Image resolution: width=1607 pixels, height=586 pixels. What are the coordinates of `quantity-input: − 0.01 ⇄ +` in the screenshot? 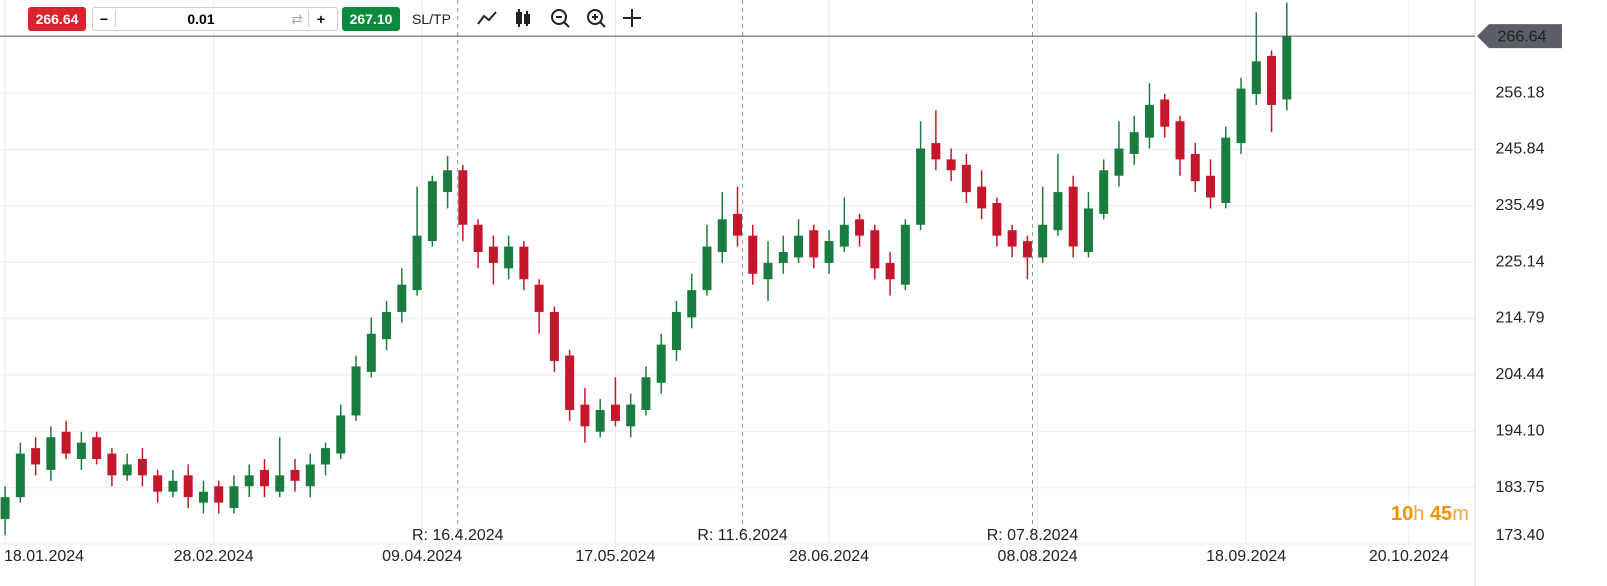 It's located at (215, 19).